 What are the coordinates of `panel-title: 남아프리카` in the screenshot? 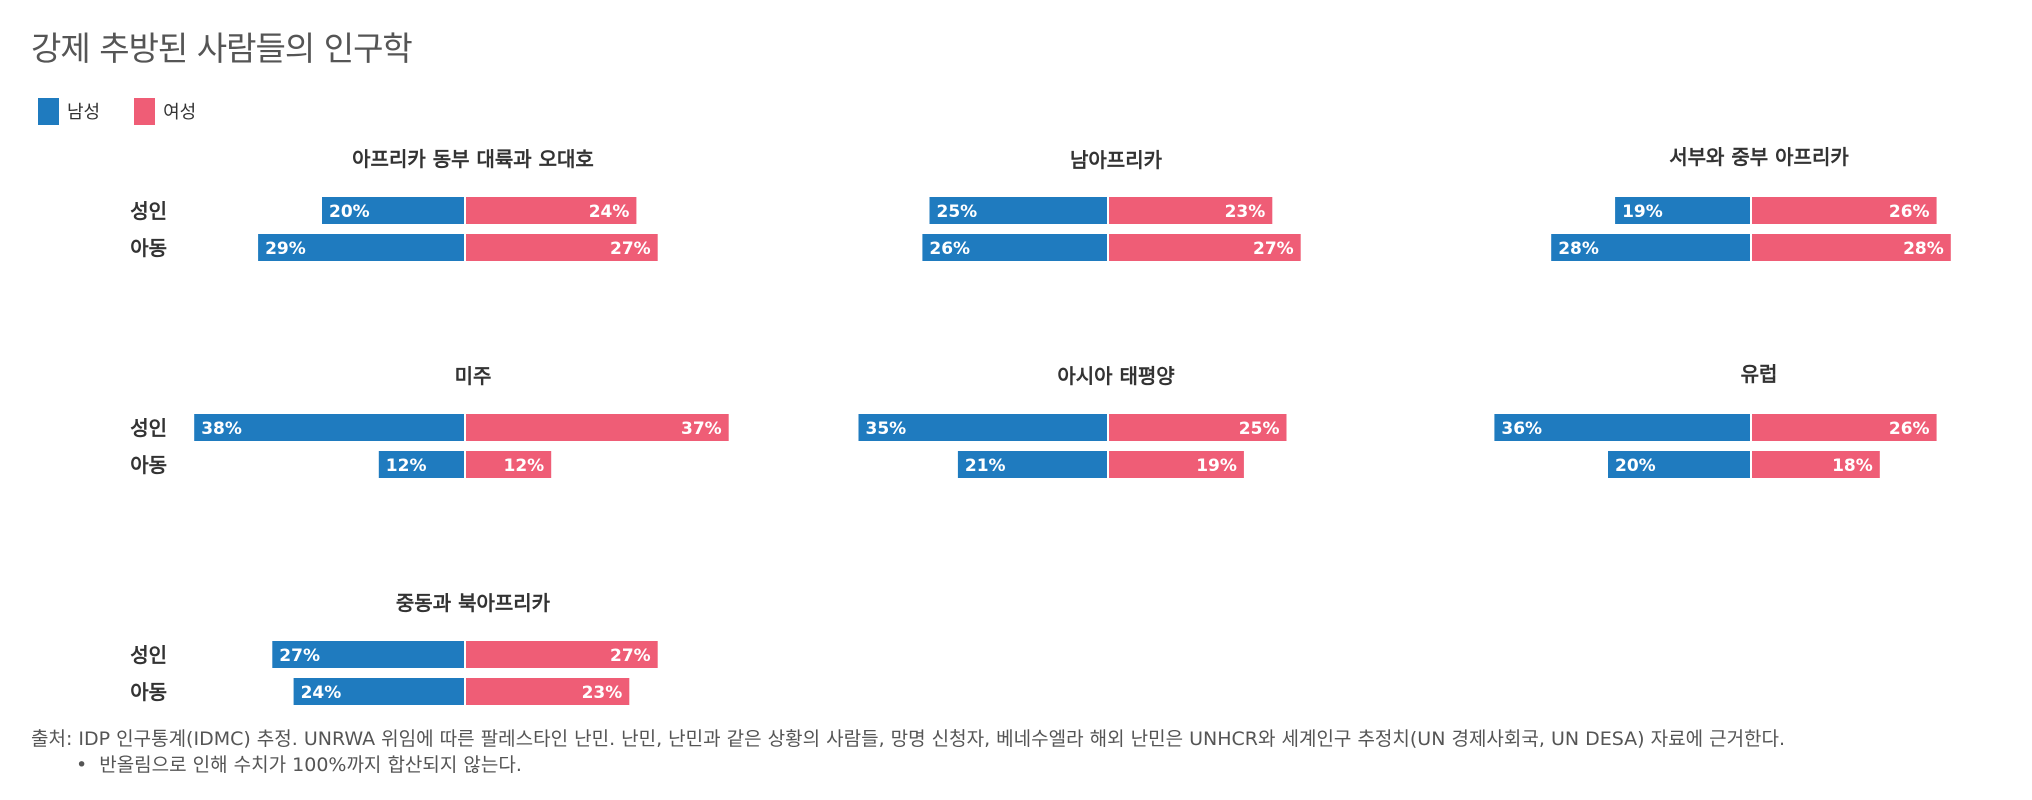 It's located at (1116, 160).